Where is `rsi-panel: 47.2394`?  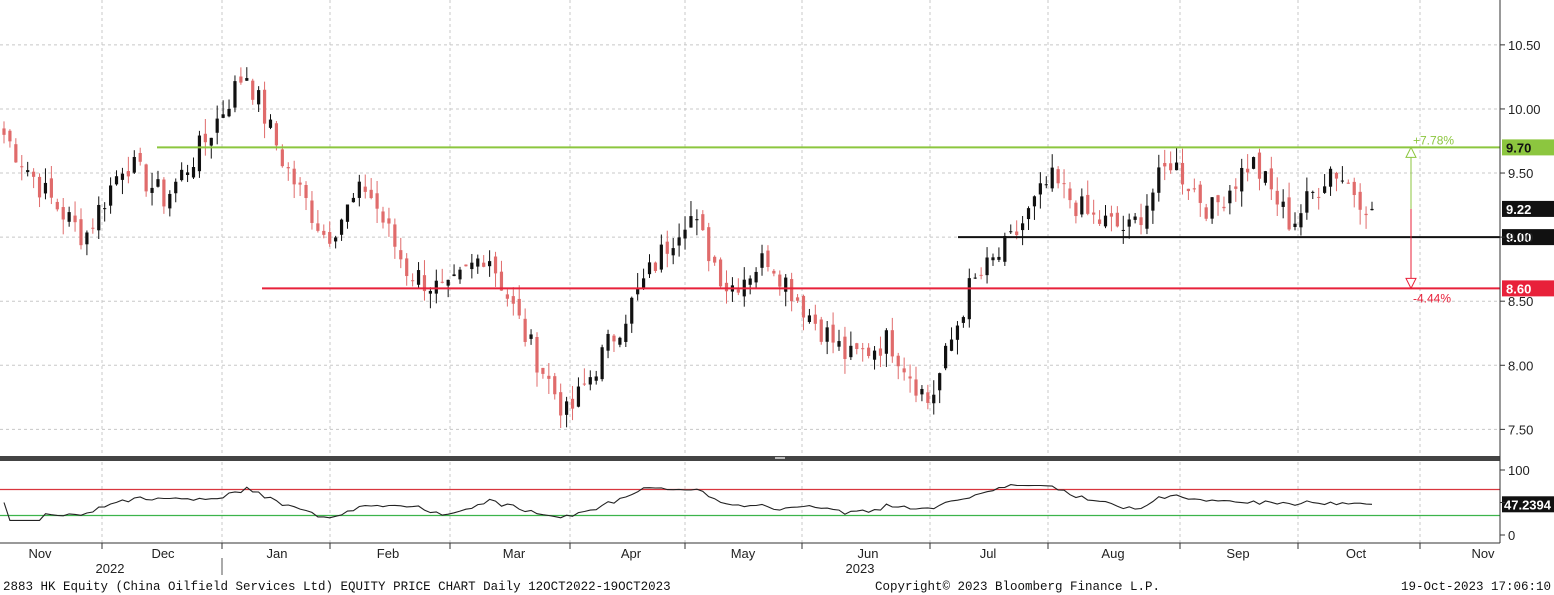 rsi-panel: 47.2394 is located at coordinates (777, 502).